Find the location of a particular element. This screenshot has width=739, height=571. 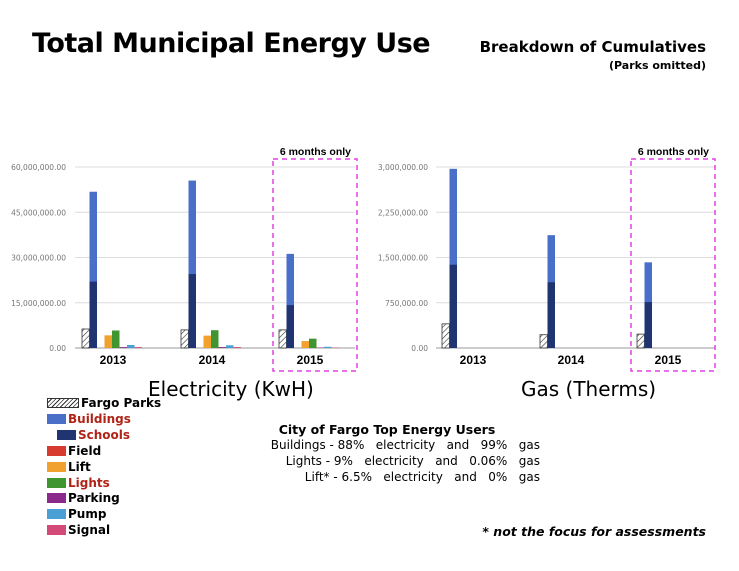

summary-title: City of Fargo Top Energy Users is located at coordinates (387, 429).